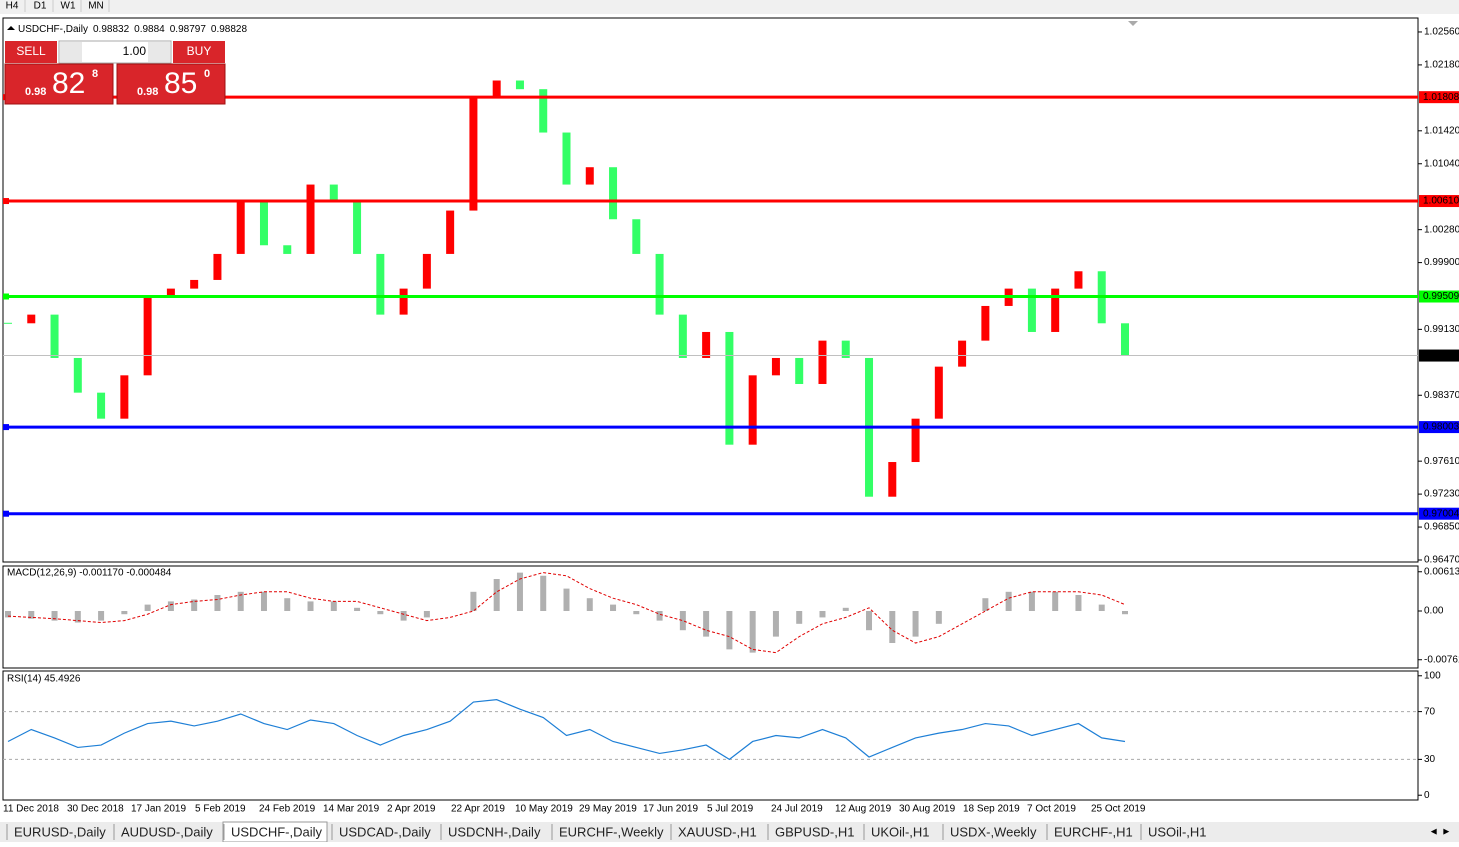  What do you see at coordinates (863, 809) in the screenshot?
I see `x-tick-label: 12 Aug 2019` at bounding box center [863, 809].